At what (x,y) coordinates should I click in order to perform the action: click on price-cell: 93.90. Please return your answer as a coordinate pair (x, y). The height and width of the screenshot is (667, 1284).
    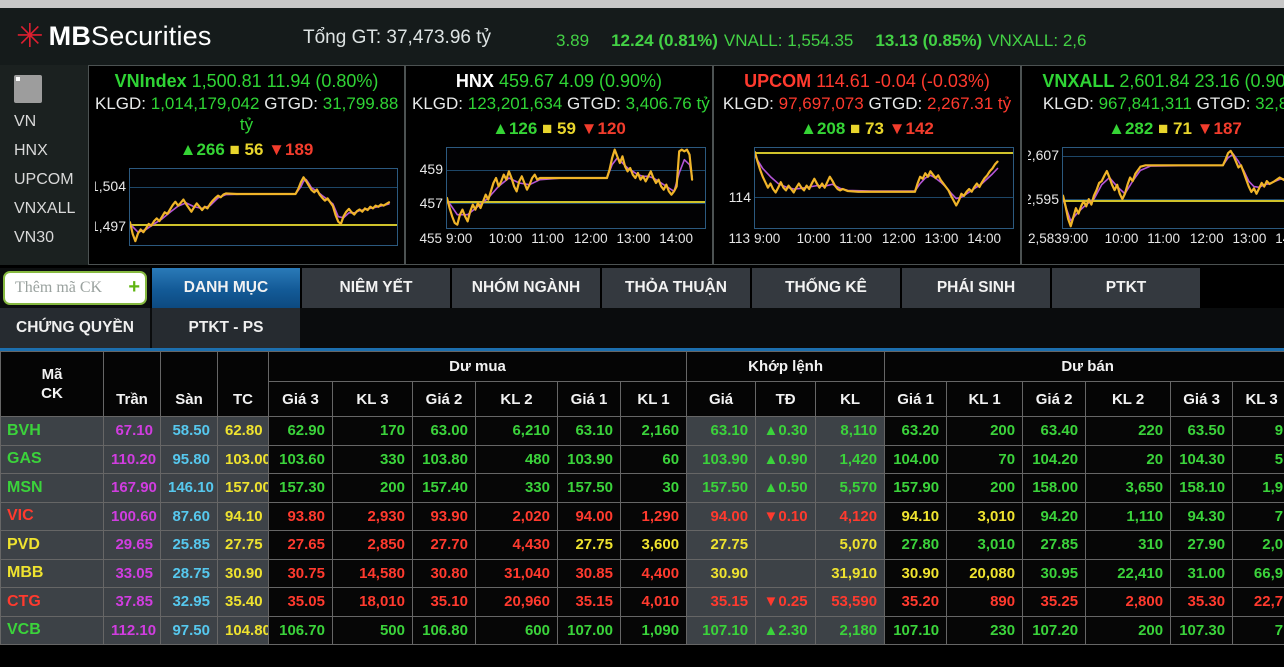
    Looking at the image, I should click on (444, 516).